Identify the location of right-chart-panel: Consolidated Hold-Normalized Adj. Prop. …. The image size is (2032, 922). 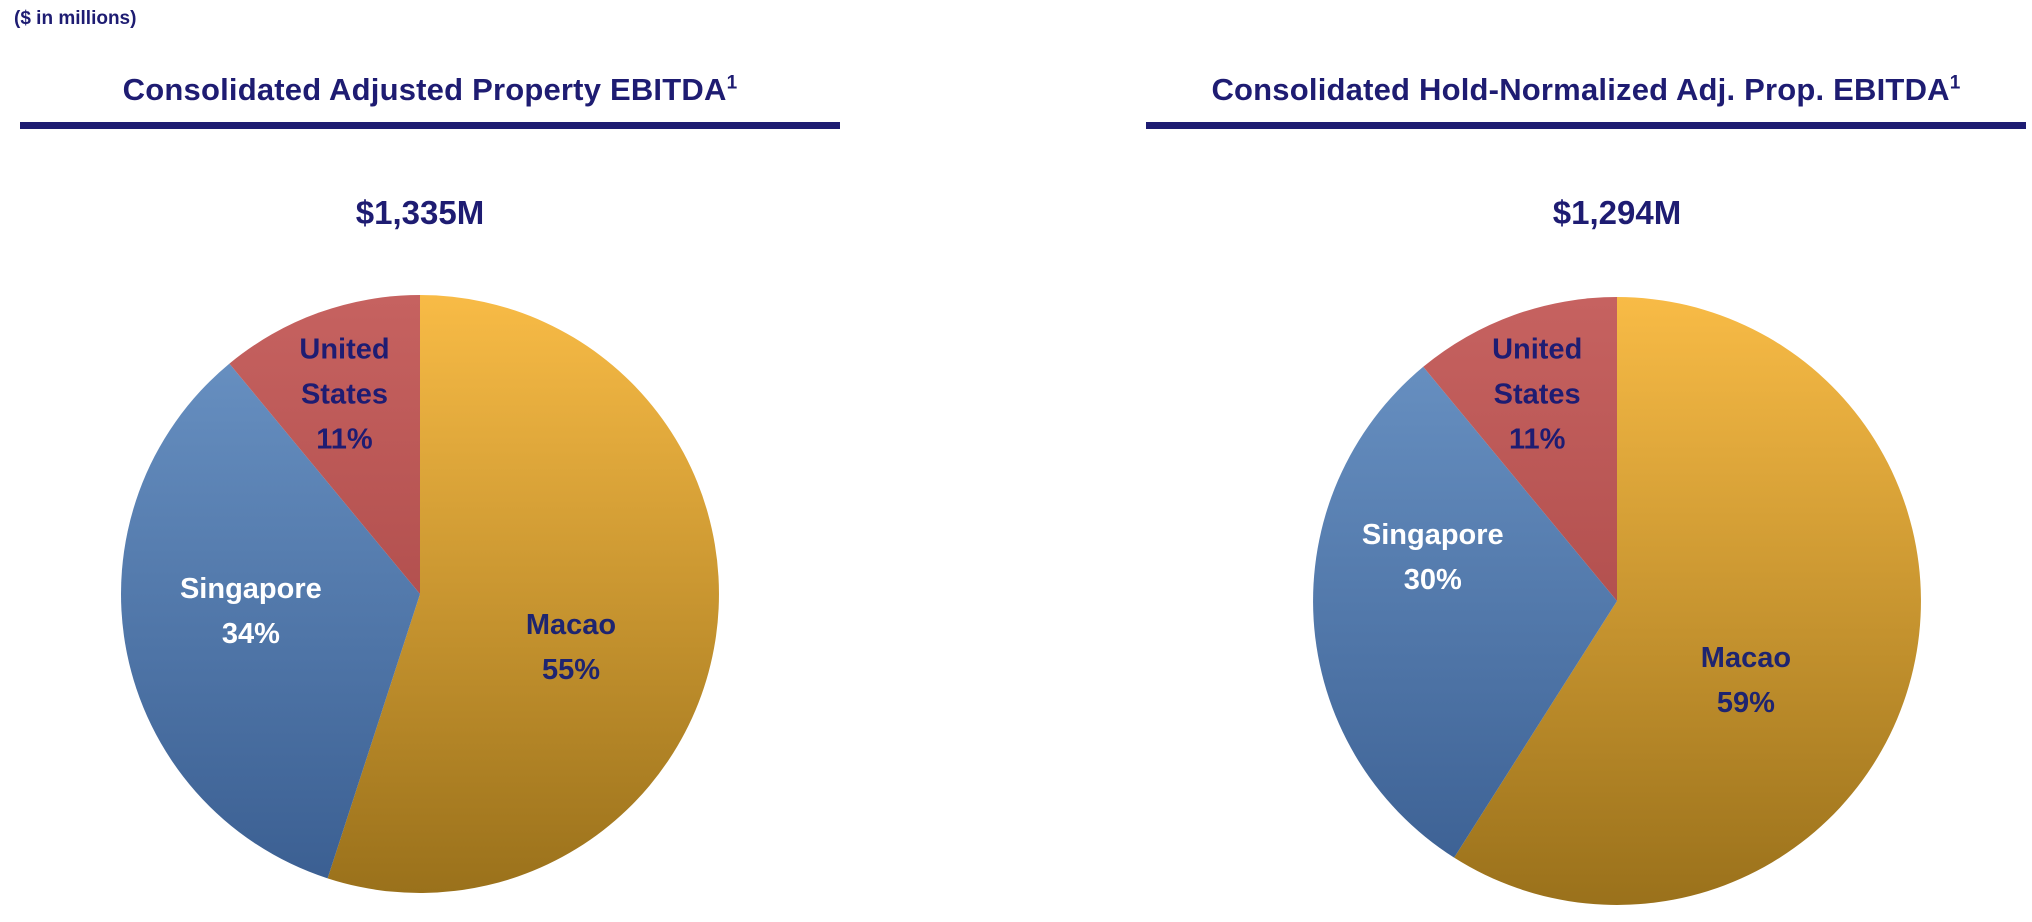
(1586, 100).